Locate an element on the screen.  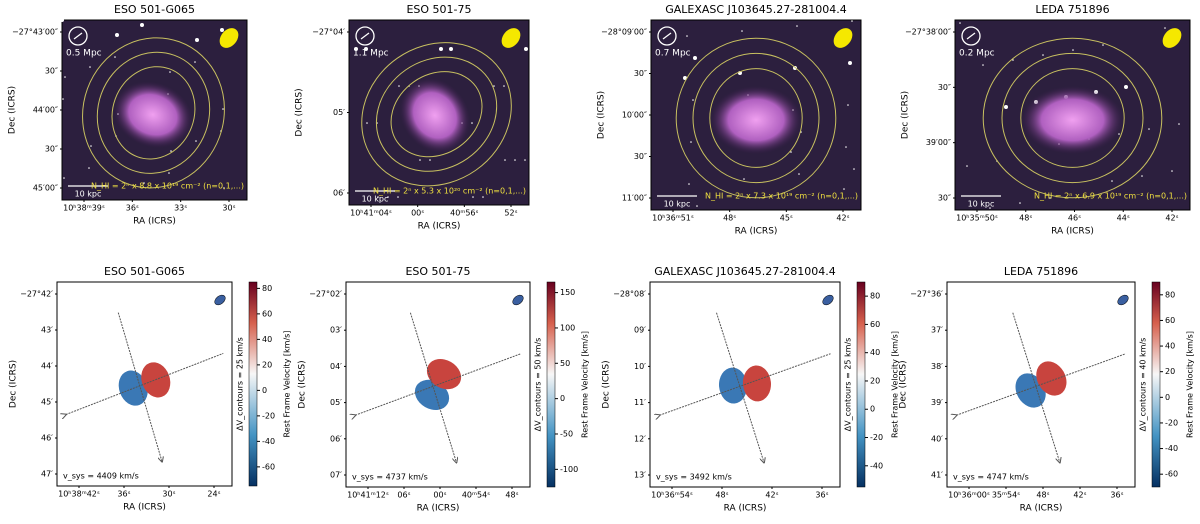
colorbar-tick-label: 50 is located at coordinates (565, 363).